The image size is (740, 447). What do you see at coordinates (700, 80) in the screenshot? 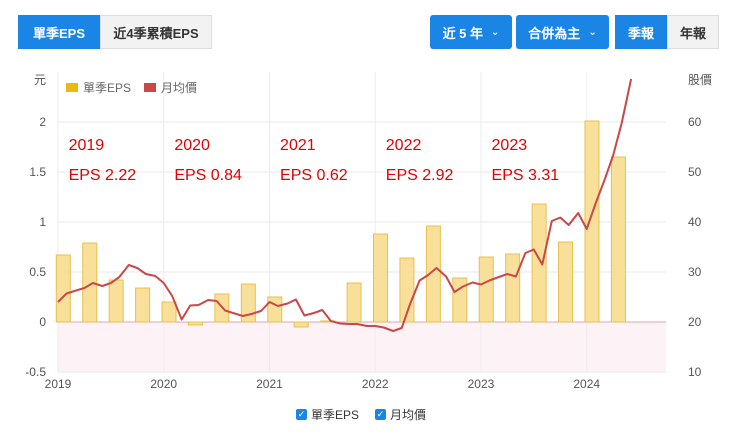
I see `right-axis-title: 股價` at bounding box center [700, 80].